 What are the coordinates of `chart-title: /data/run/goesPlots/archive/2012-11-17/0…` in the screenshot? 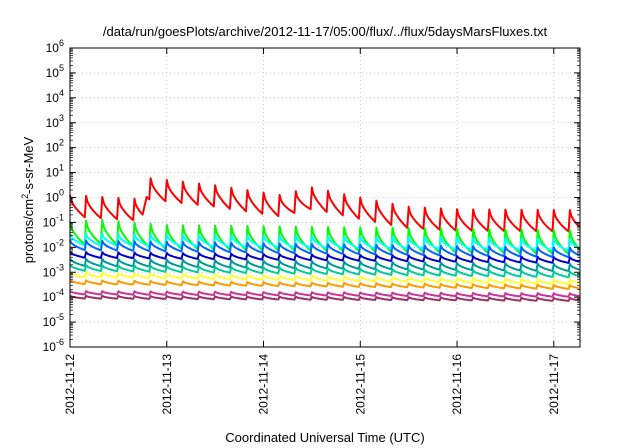 It's located at (325, 31).